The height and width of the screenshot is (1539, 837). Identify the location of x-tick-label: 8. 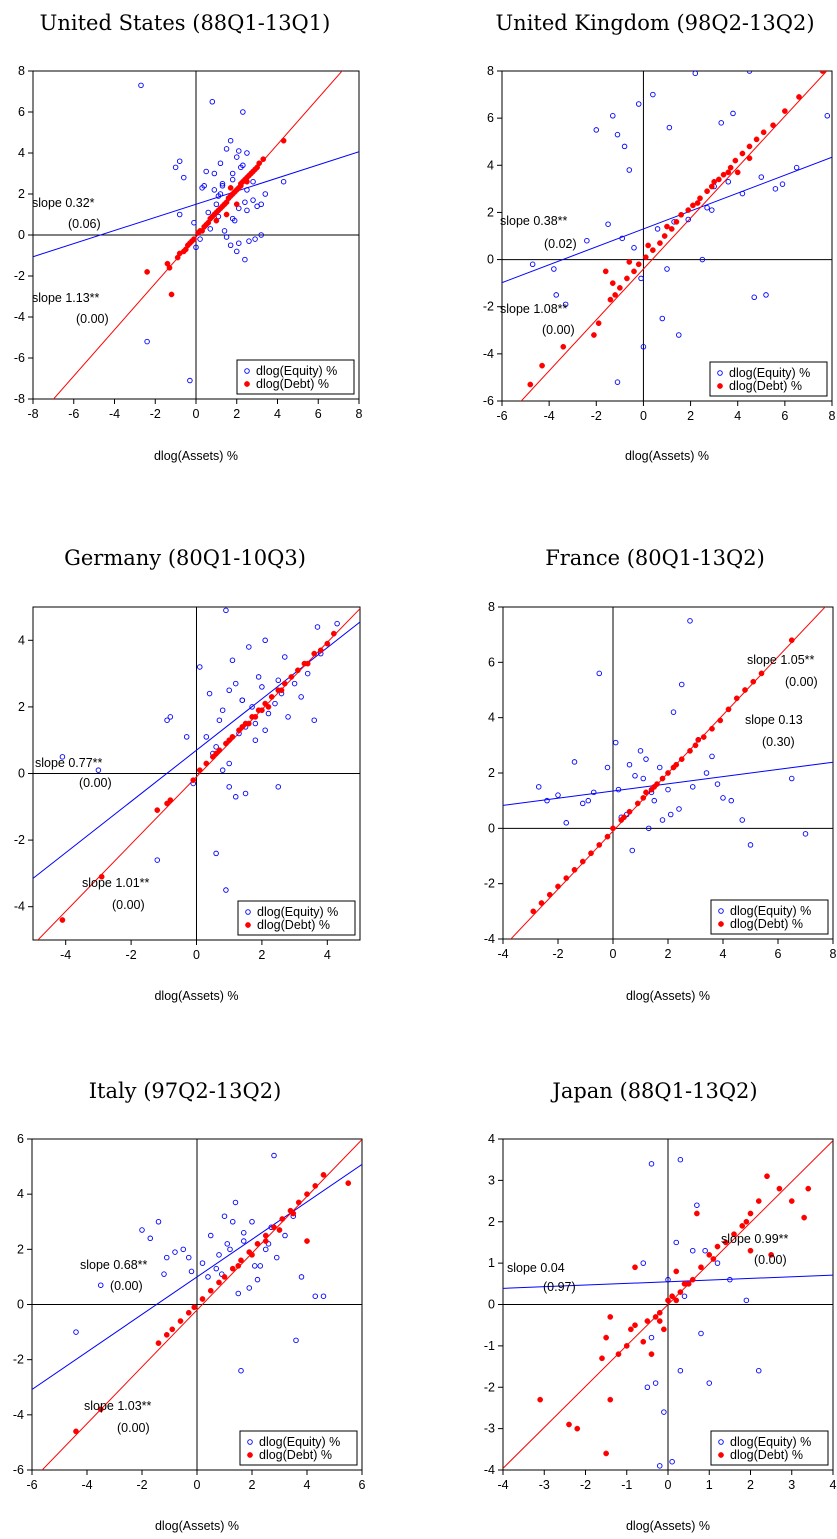
(832, 416).